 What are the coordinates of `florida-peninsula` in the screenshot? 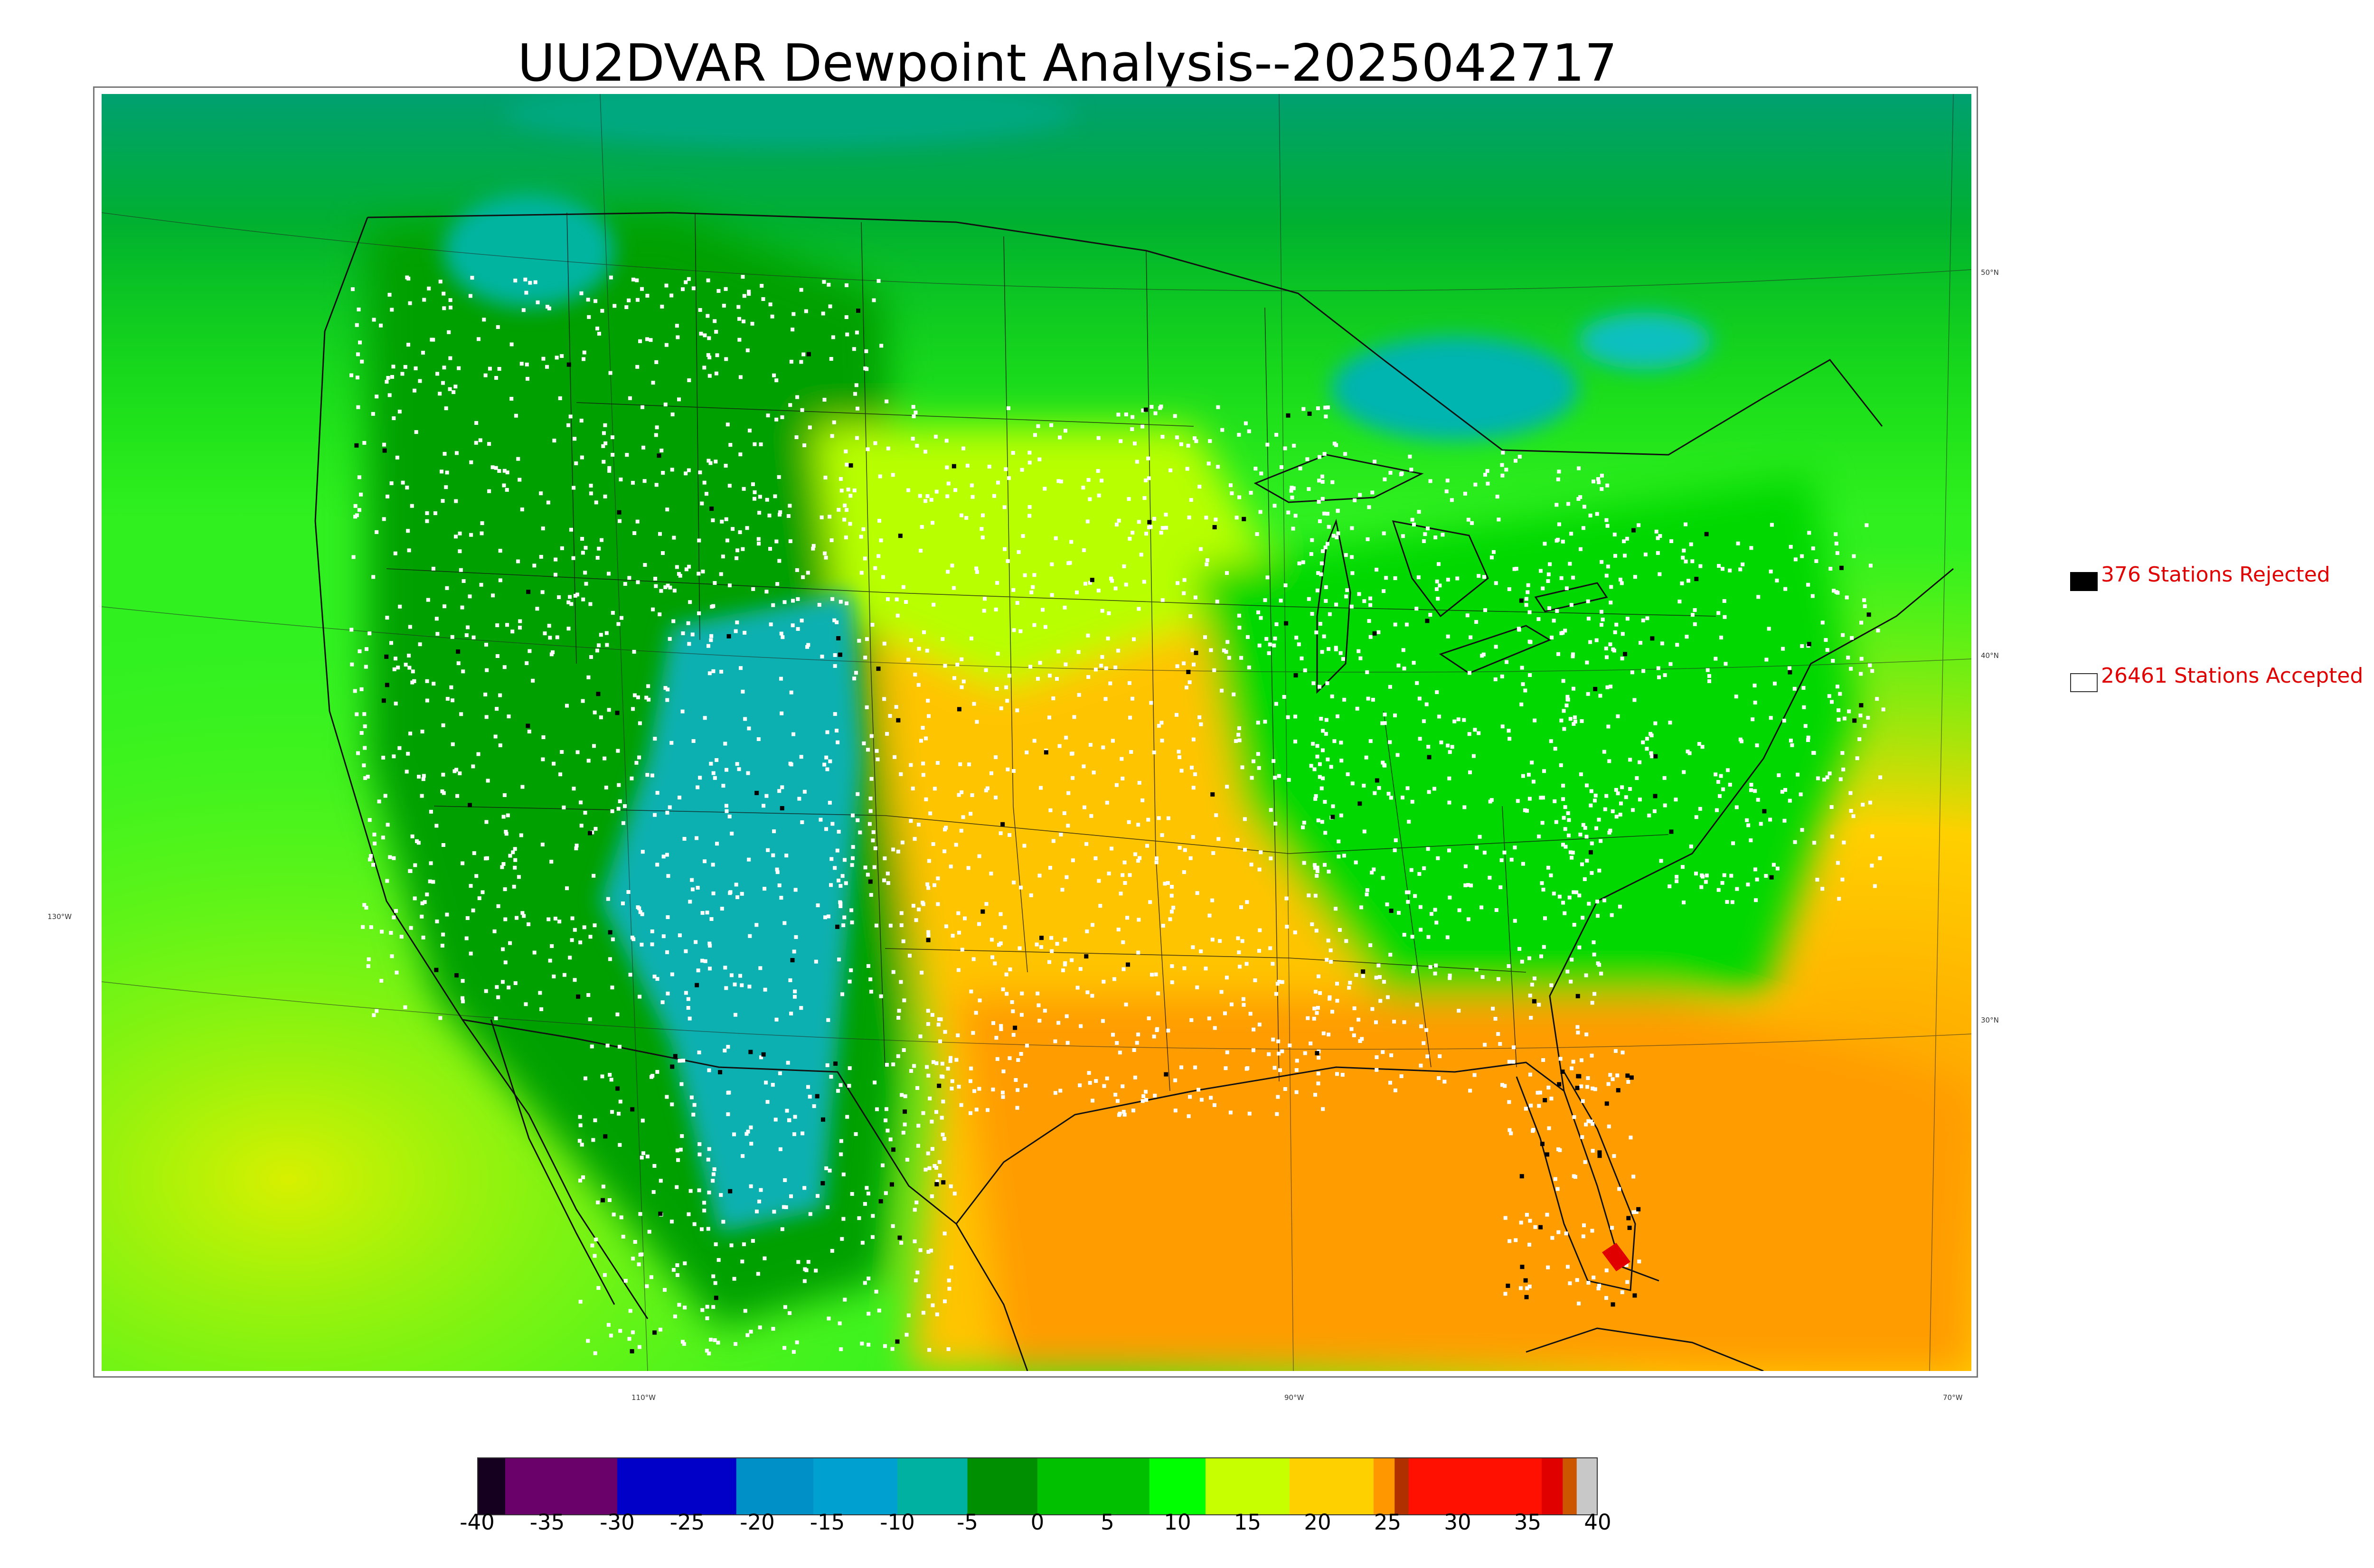 It's located at (1576, 1181).